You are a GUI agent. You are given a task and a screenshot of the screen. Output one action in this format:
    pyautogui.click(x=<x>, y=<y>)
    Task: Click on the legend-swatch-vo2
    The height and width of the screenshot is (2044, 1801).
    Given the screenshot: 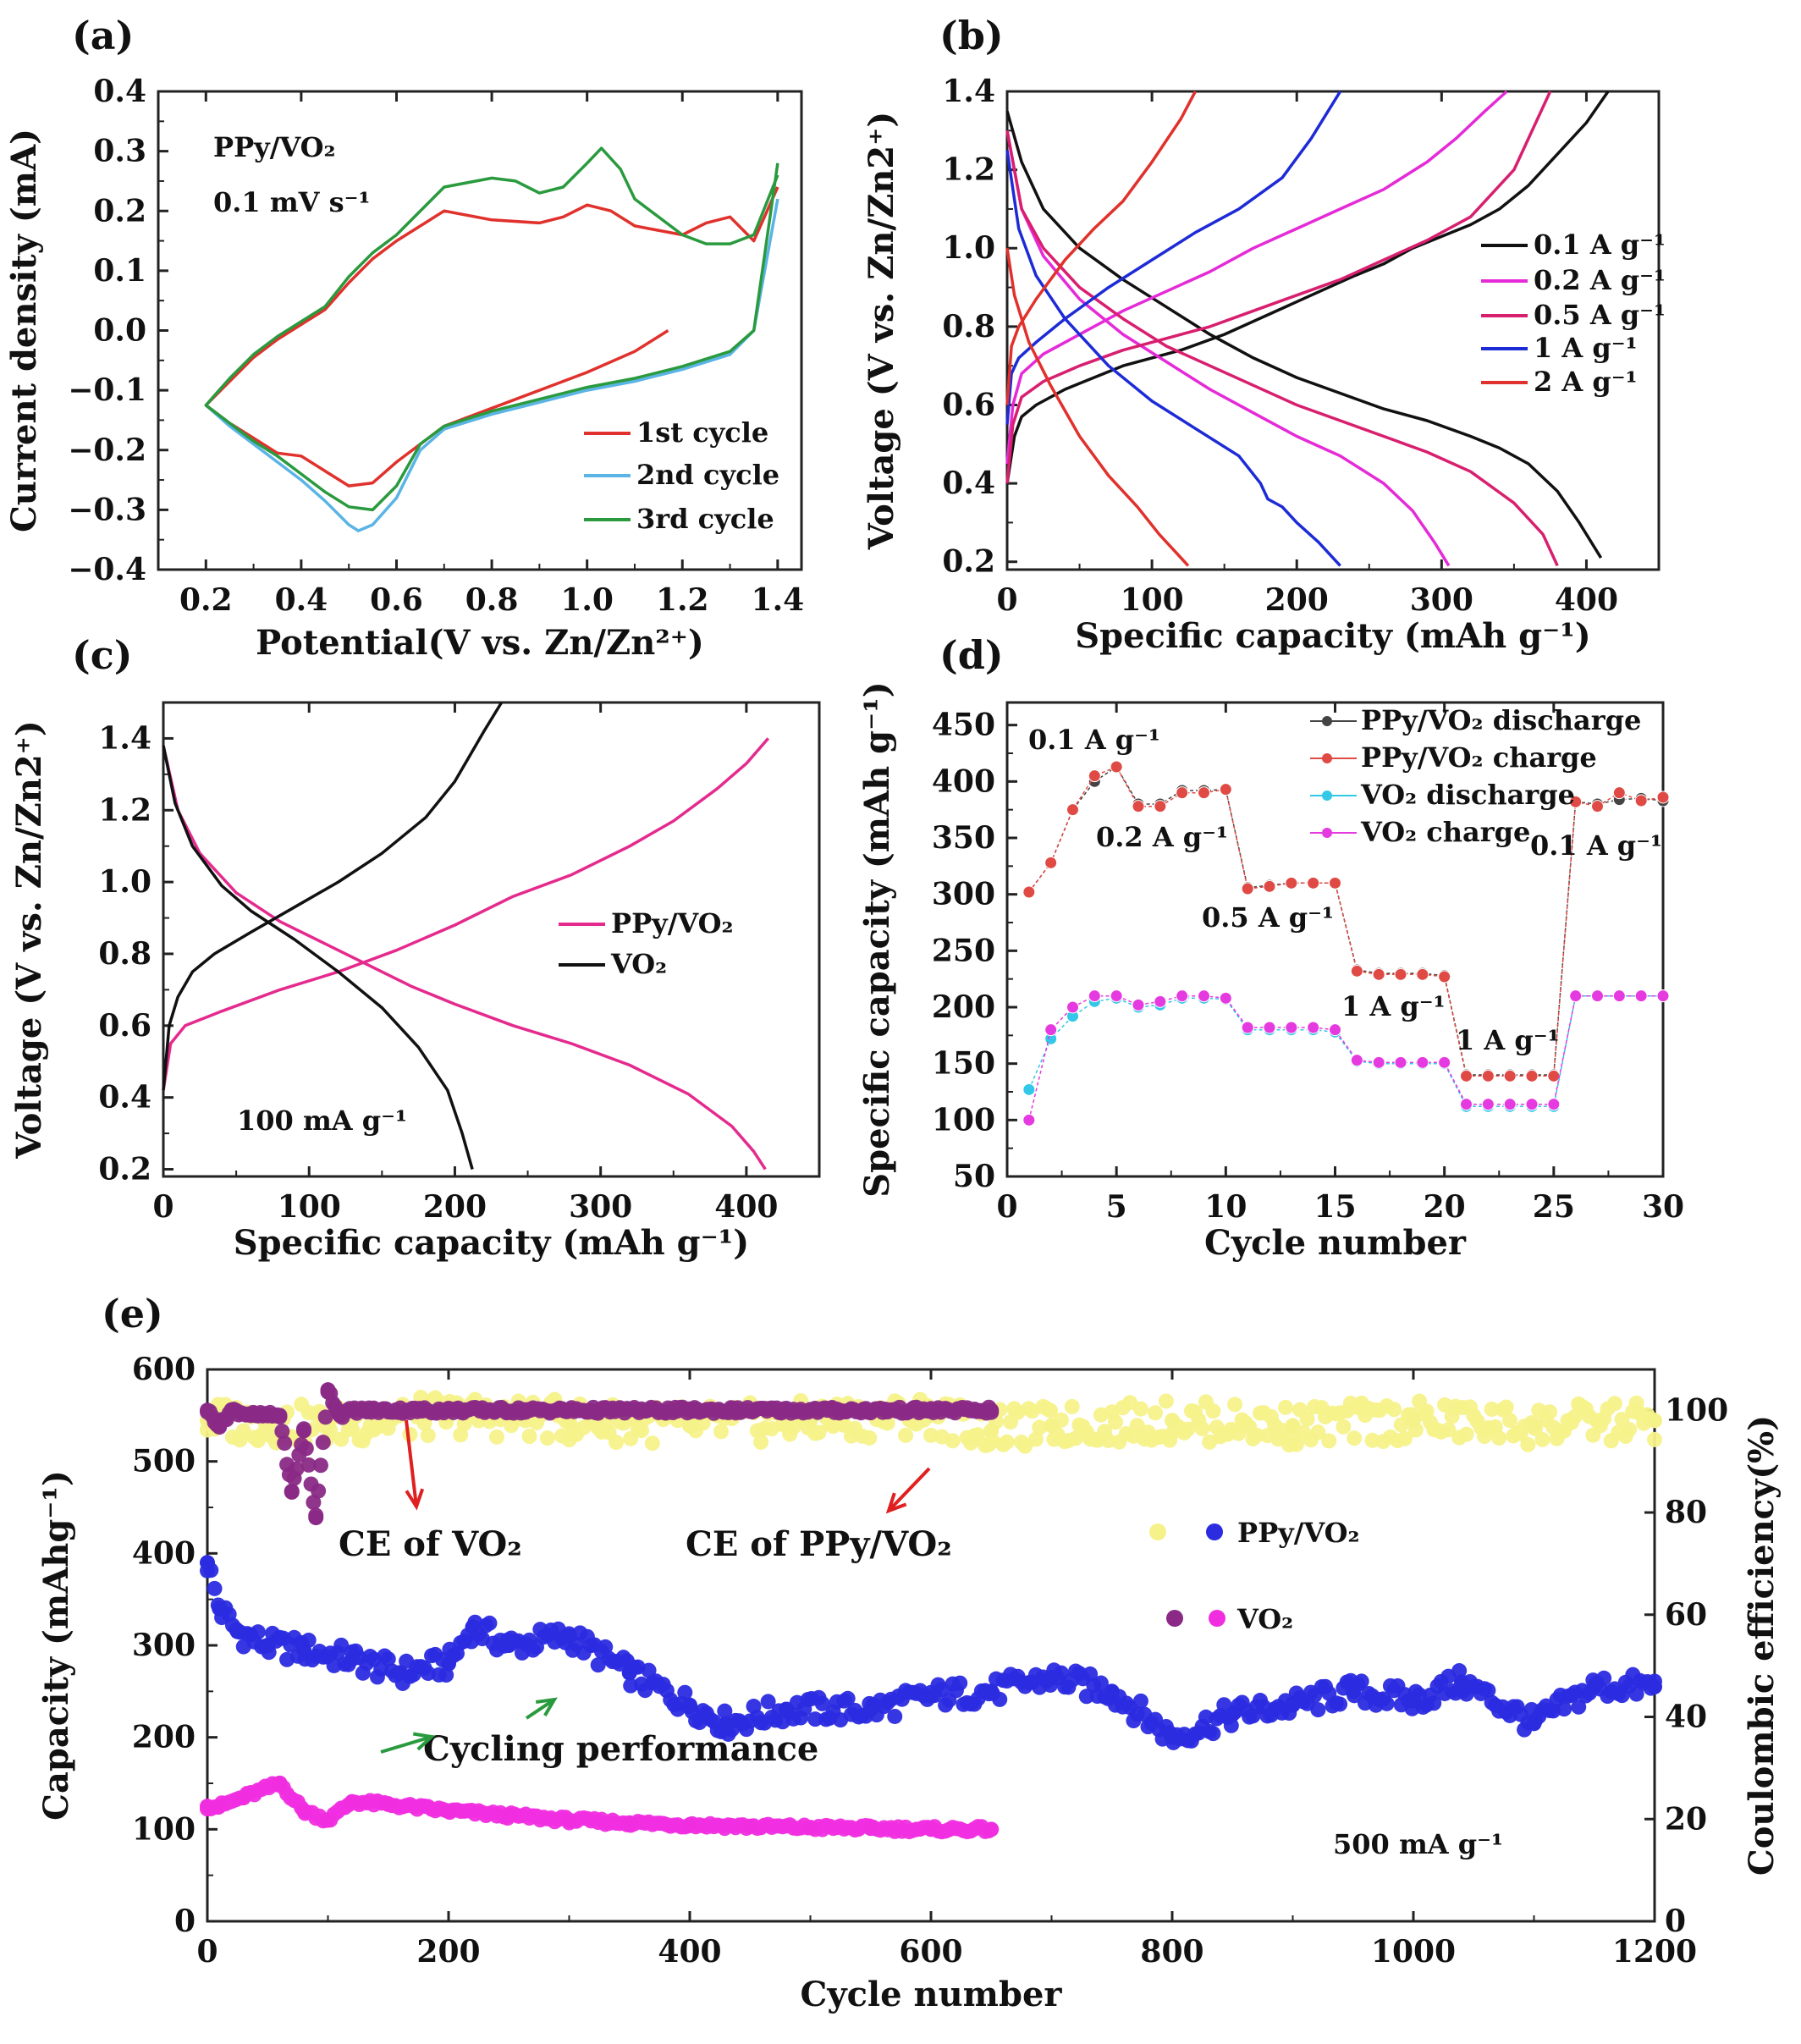 What is the action you would take?
    pyautogui.click(x=1217, y=1618)
    